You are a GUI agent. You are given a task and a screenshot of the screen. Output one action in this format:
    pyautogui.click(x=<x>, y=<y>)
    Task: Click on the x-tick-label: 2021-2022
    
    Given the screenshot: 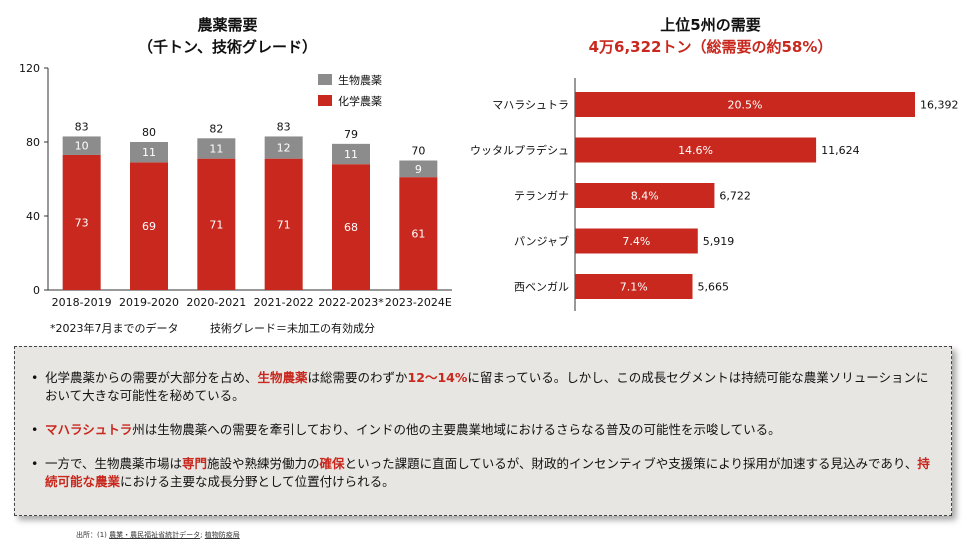 What is the action you would take?
    pyautogui.click(x=284, y=302)
    